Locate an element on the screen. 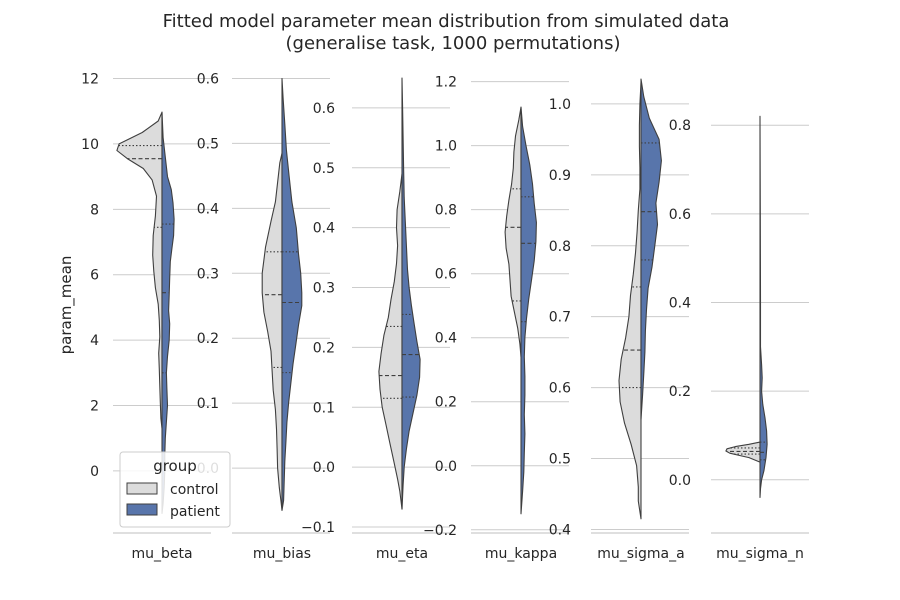 The image size is (900, 600). x-category-label: mu_eta is located at coordinates (402, 554).